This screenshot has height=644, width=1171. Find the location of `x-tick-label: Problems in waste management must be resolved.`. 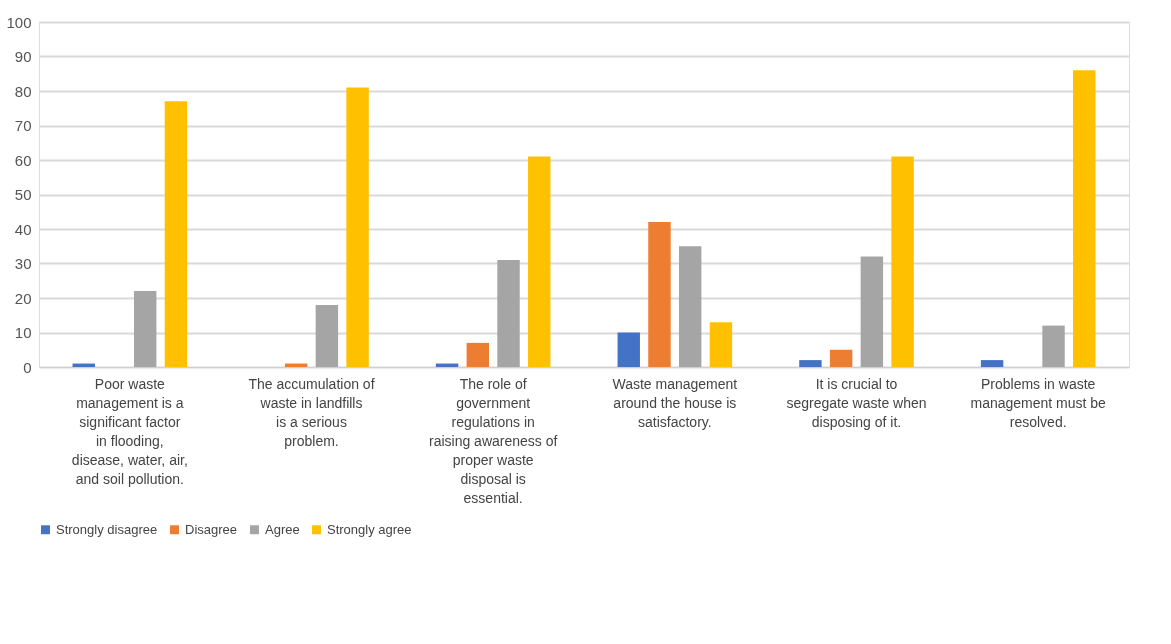

x-tick-label: Problems in waste management must be resolved. is located at coordinates (1038, 402).